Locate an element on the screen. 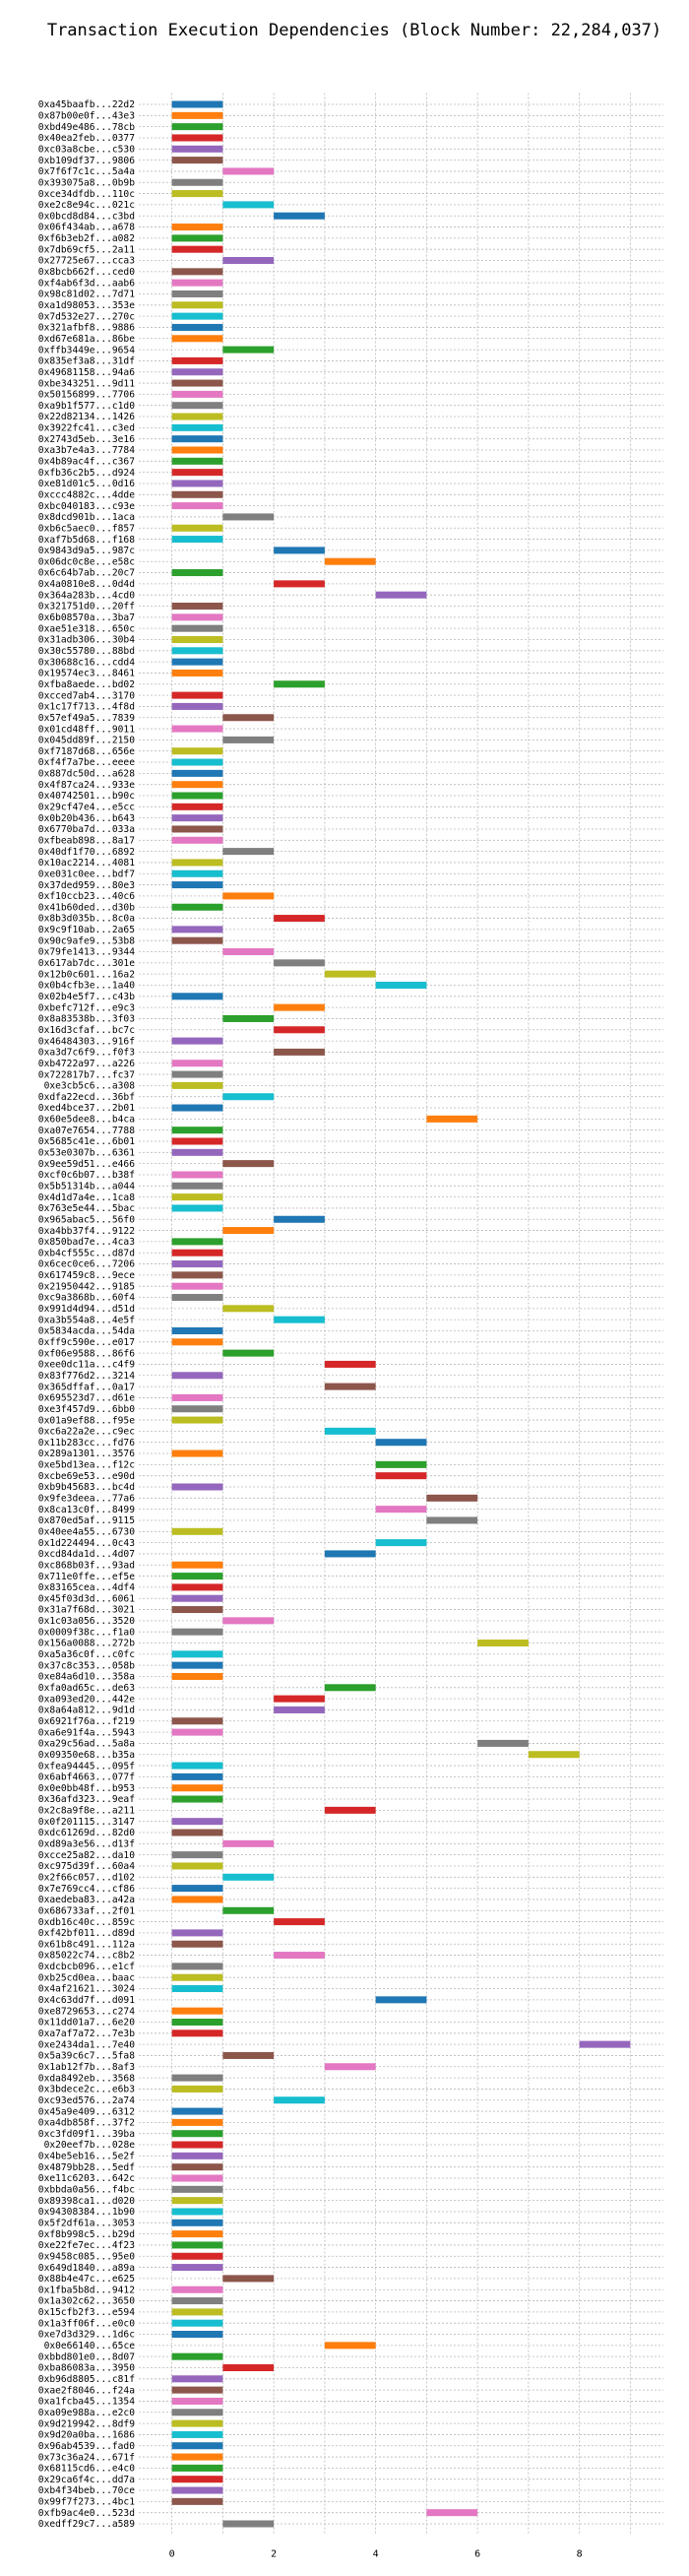 The image size is (689, 2576). tx-label: 0x5f2df61a...3053 is located at coordinates (87, 2223).